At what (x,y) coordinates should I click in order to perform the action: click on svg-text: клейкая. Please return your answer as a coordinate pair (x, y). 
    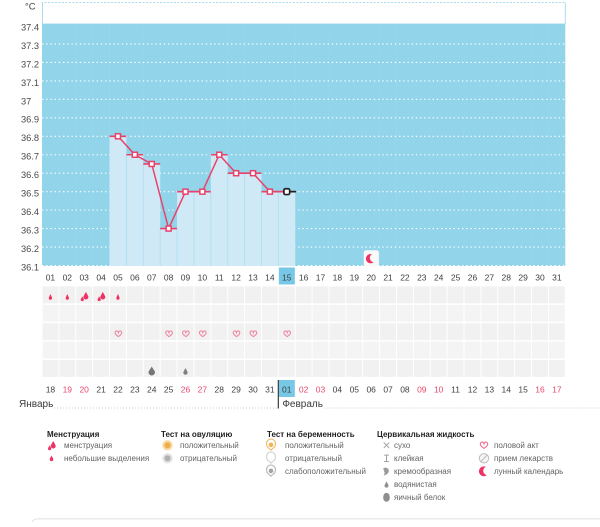
    Looking at the image, I should click on (409, 458).